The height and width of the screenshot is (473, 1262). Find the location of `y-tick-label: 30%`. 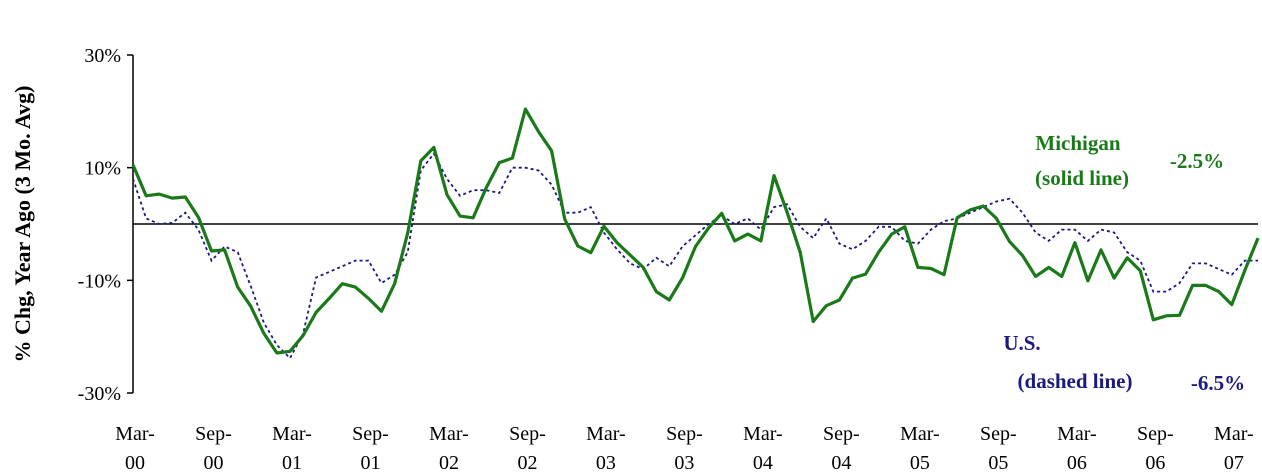

y-tick-label: 30% is located at coordinates (102, 56).